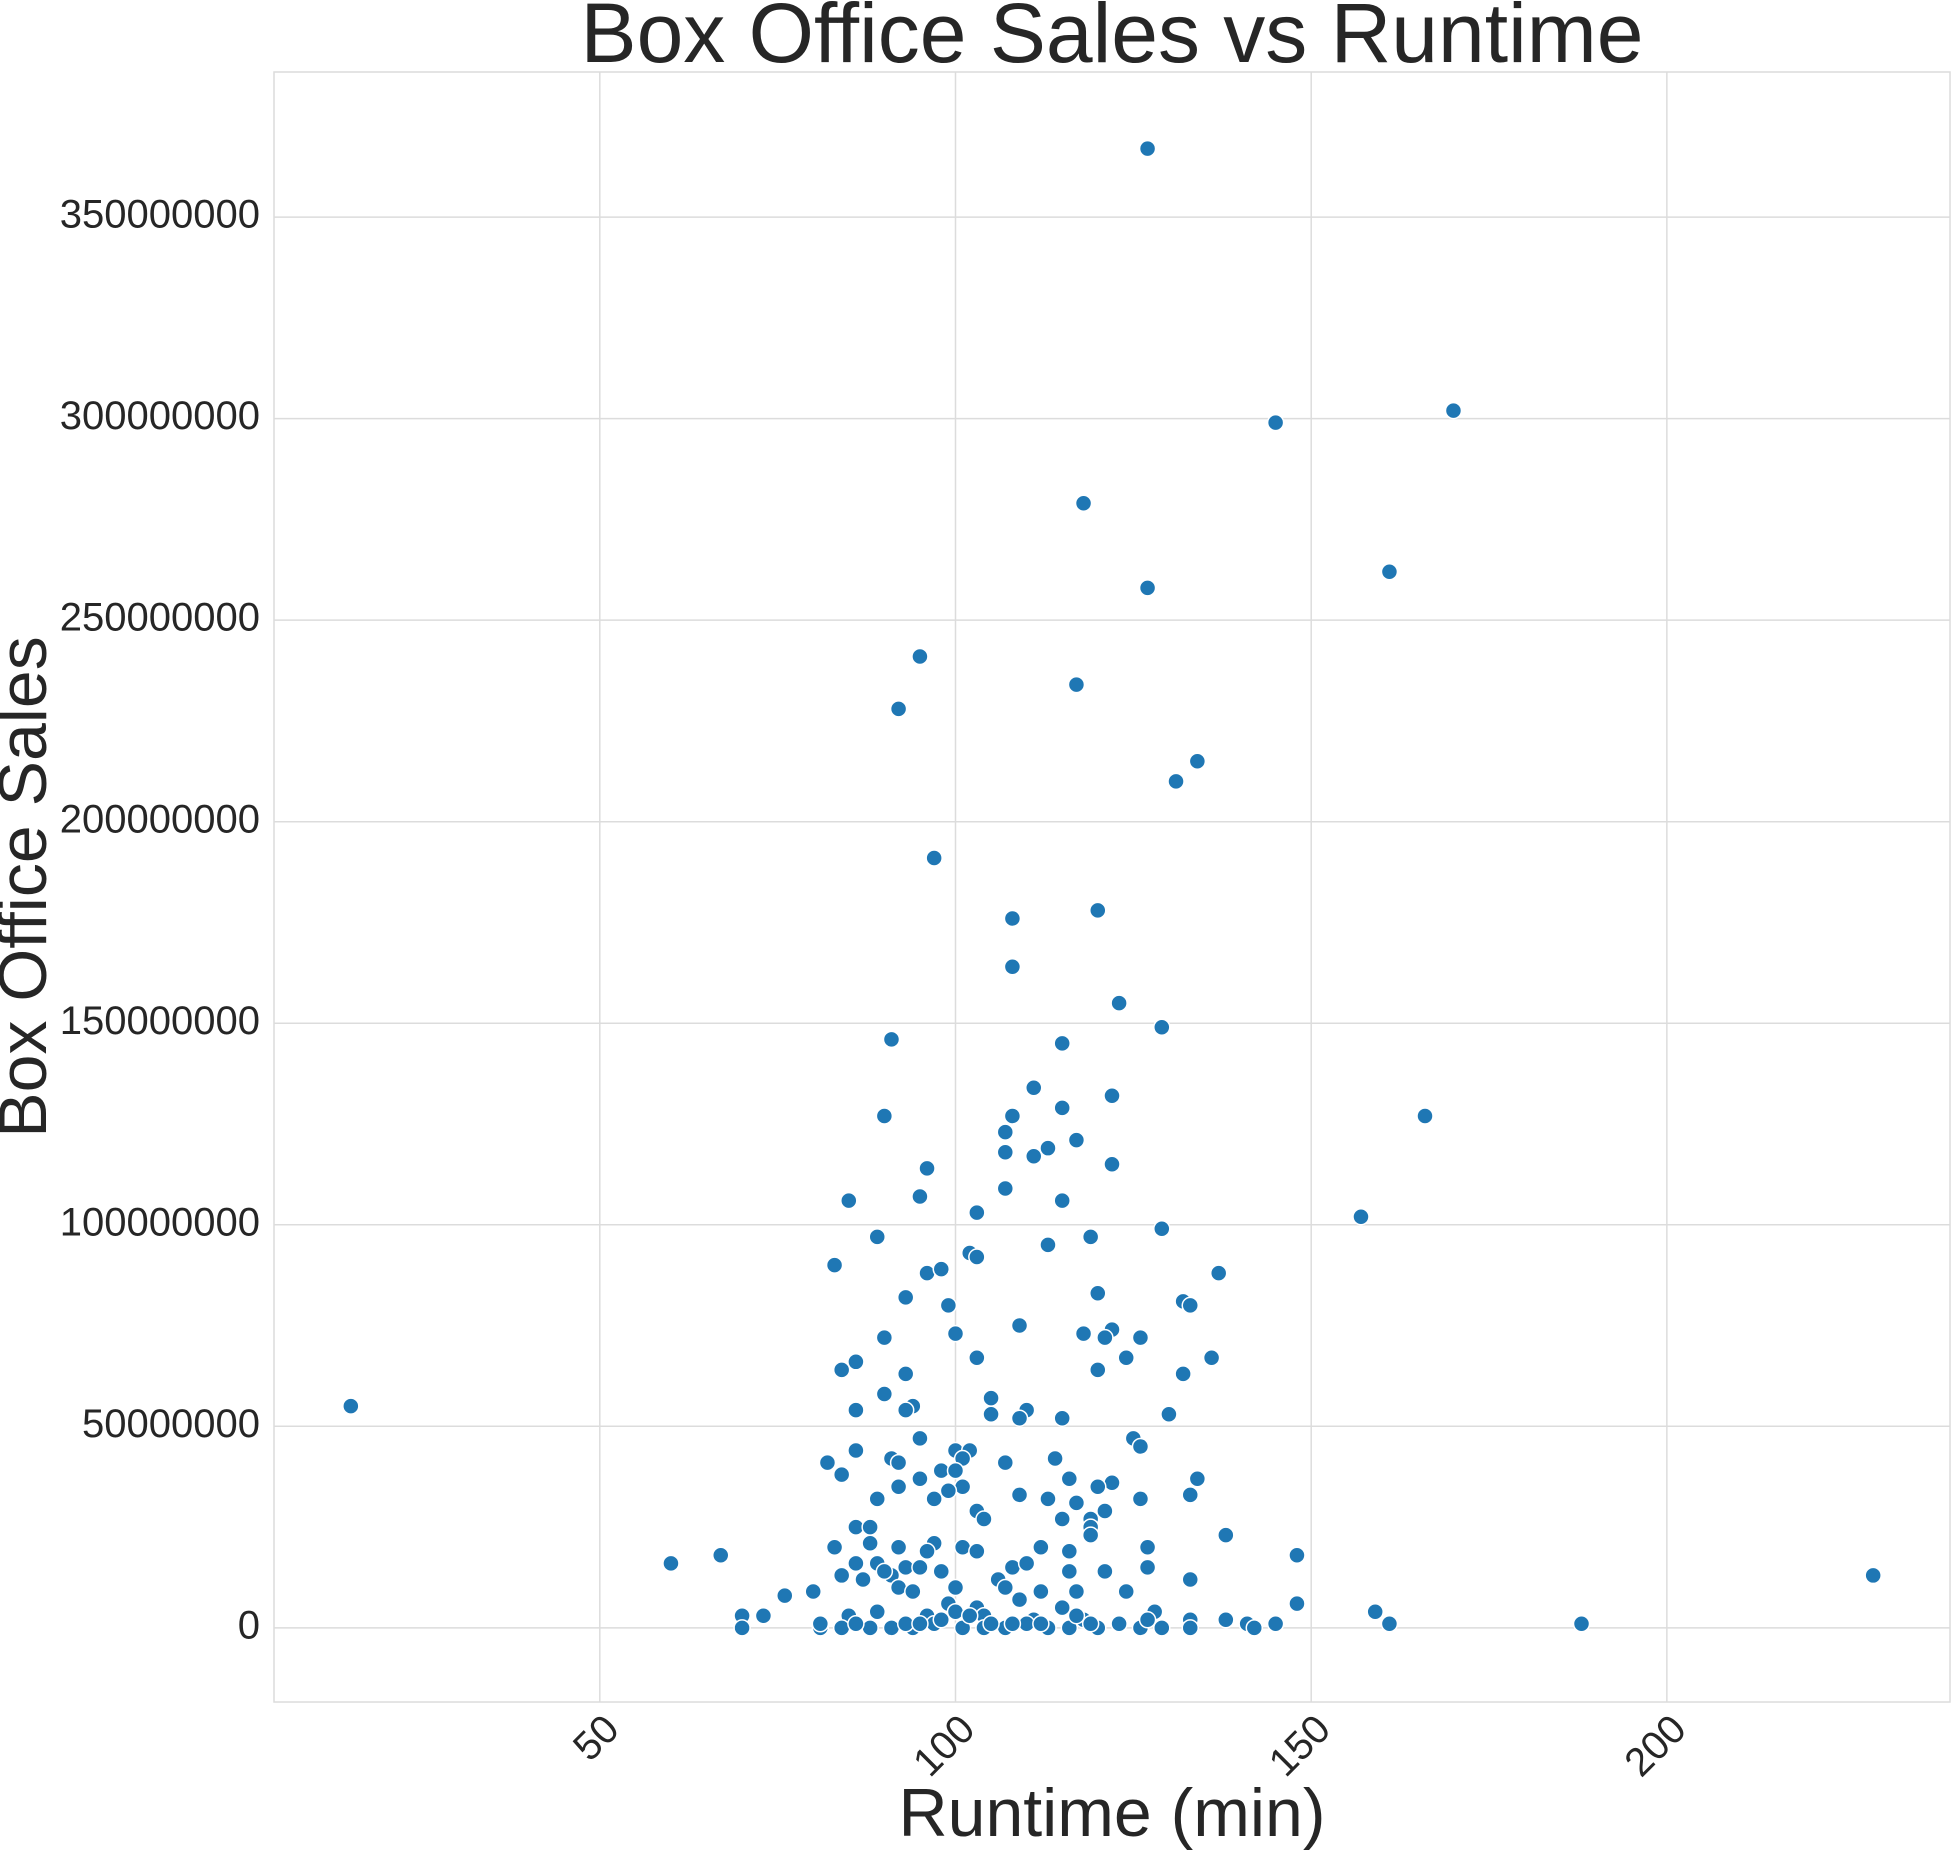  Describe the element at coordinates (1112, 40) in the screenshot. I see `chart-title: Box Office Sales vs Runtime` at that location.